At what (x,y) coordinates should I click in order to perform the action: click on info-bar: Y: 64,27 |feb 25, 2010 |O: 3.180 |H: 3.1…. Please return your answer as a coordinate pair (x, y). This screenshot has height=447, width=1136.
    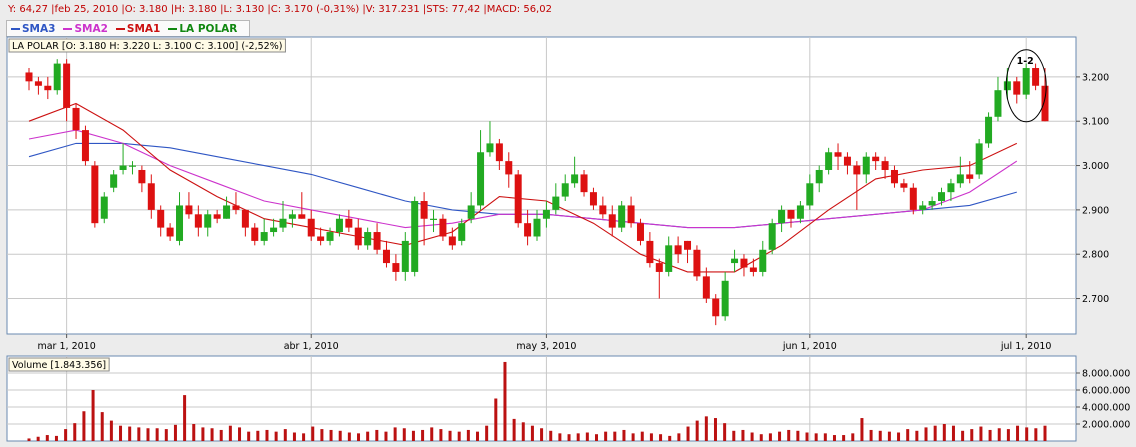
    Looking at the image, I should click on (280, 9).